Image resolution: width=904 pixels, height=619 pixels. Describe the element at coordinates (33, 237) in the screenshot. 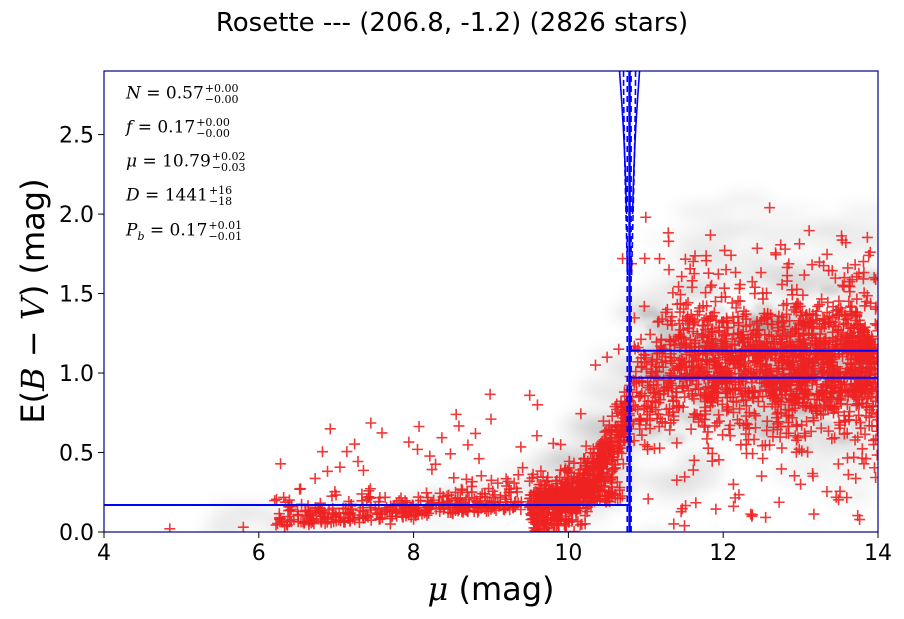

I see `axis-label-part: ) (mag)` at that location.